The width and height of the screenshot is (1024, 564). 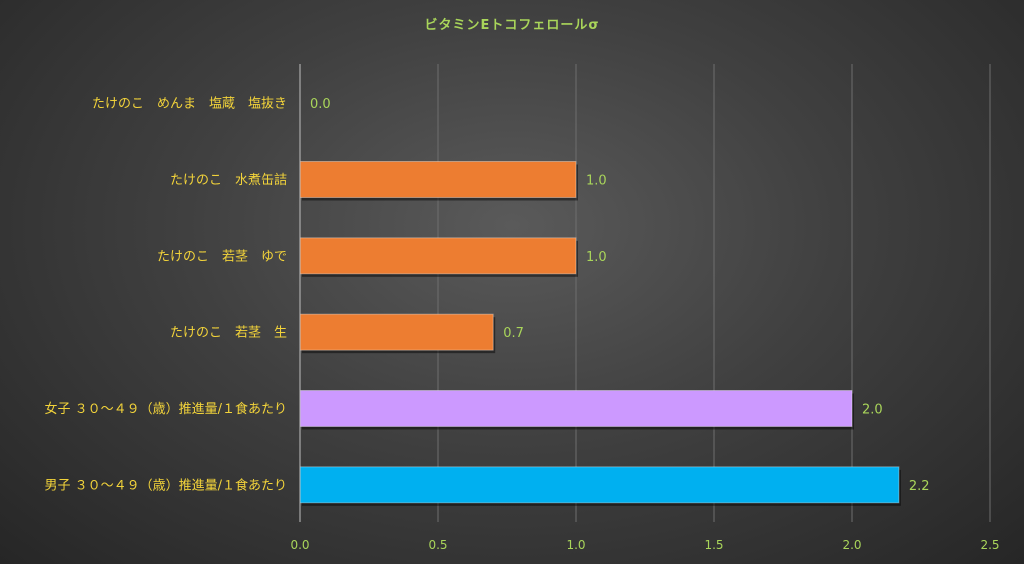 What do you see at coordinates (165, 409) in the screenshot?
I see `category-label: 女子 ３０～４９（歳）推進量/１食あたり` at bounding box center [165, 409].